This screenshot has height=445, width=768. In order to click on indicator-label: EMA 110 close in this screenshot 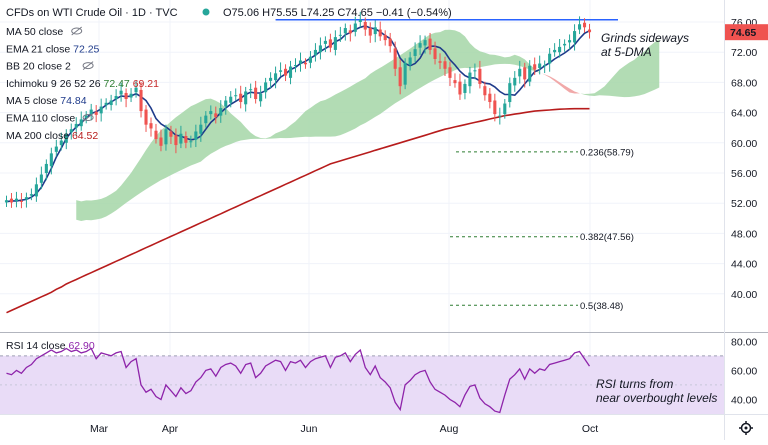, I will do `click(40, 119)`.